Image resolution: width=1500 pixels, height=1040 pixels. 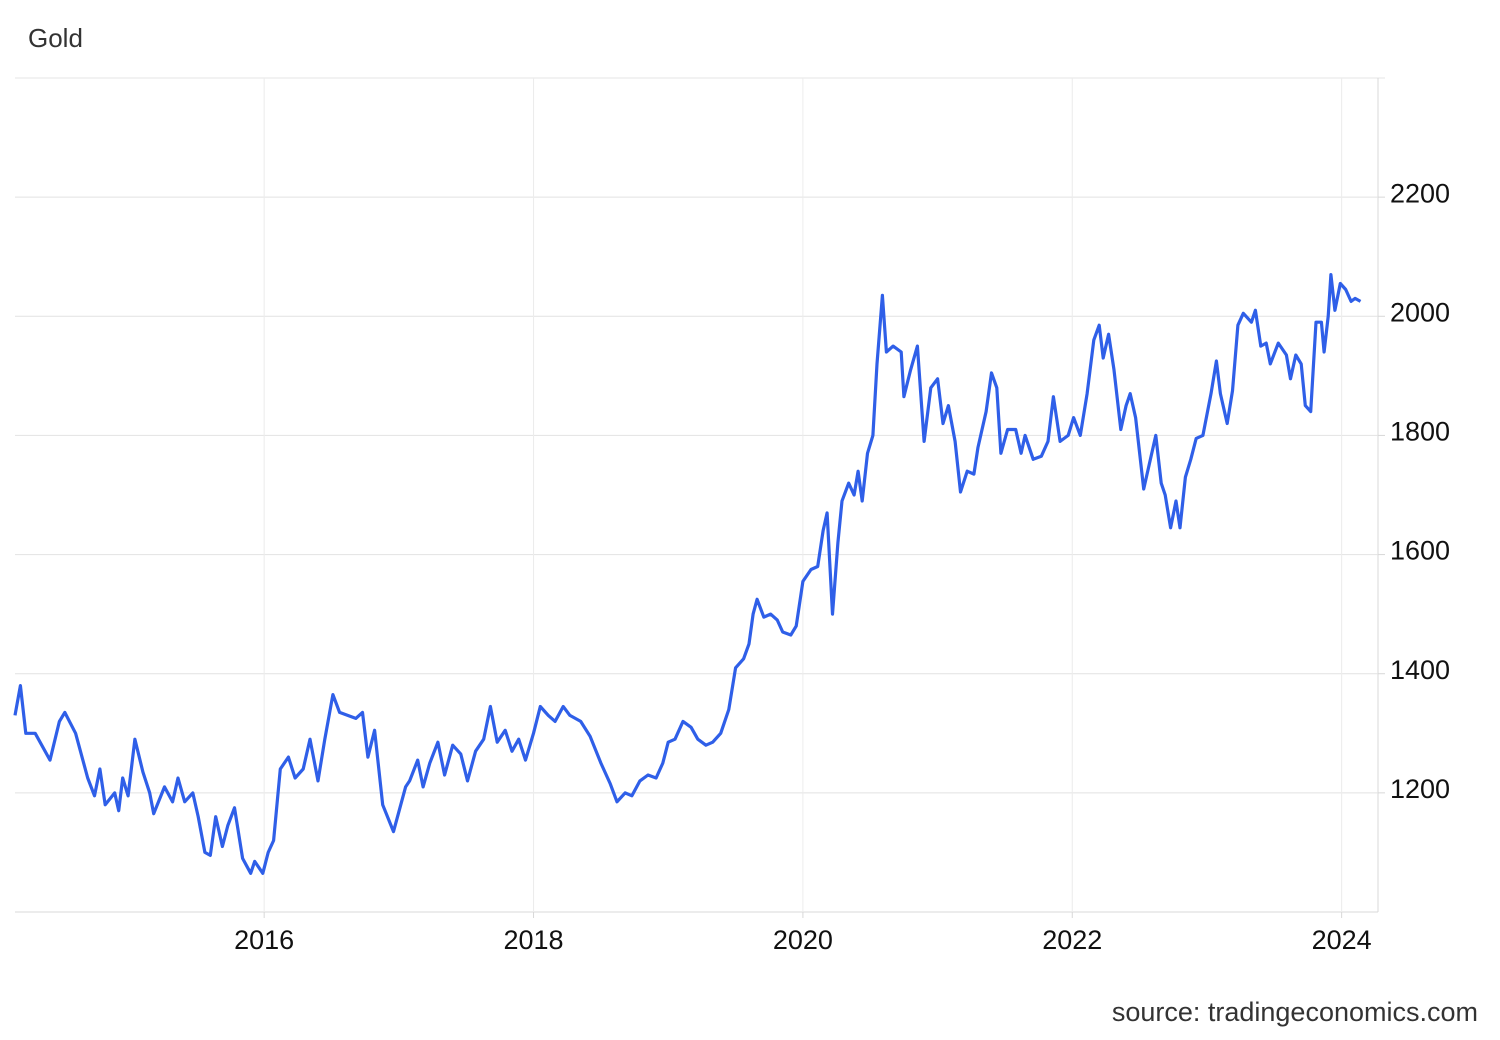 What do you see at coordinates (1072, 940) in the screenshot?
I see `x-tick-label: 2022` at bounding box center [1072, 940].